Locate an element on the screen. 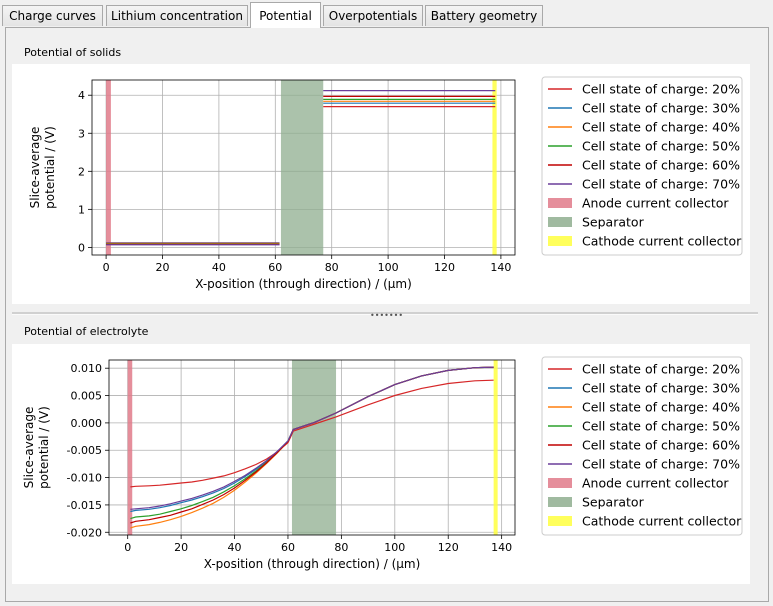 The width and height of the screenshot is (773, 606). y-tick-label: 2 is located at coordinates (81, 171).